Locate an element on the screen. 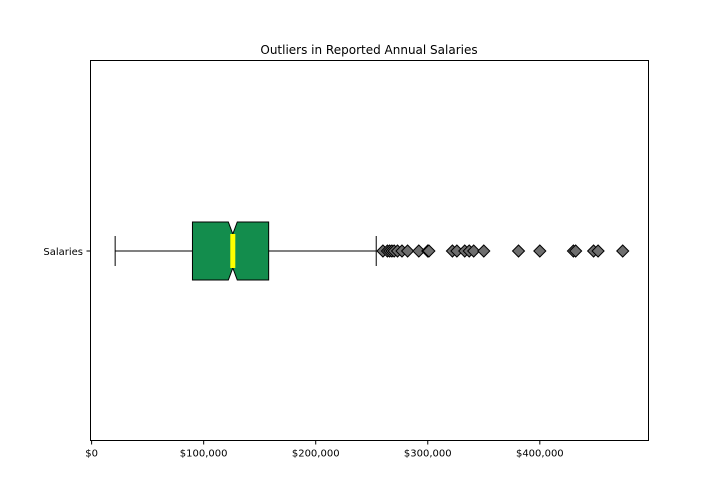 The height and width of the screenshot is (504, 720). x-tick-label: $0 is located at coordinates (91, 454).